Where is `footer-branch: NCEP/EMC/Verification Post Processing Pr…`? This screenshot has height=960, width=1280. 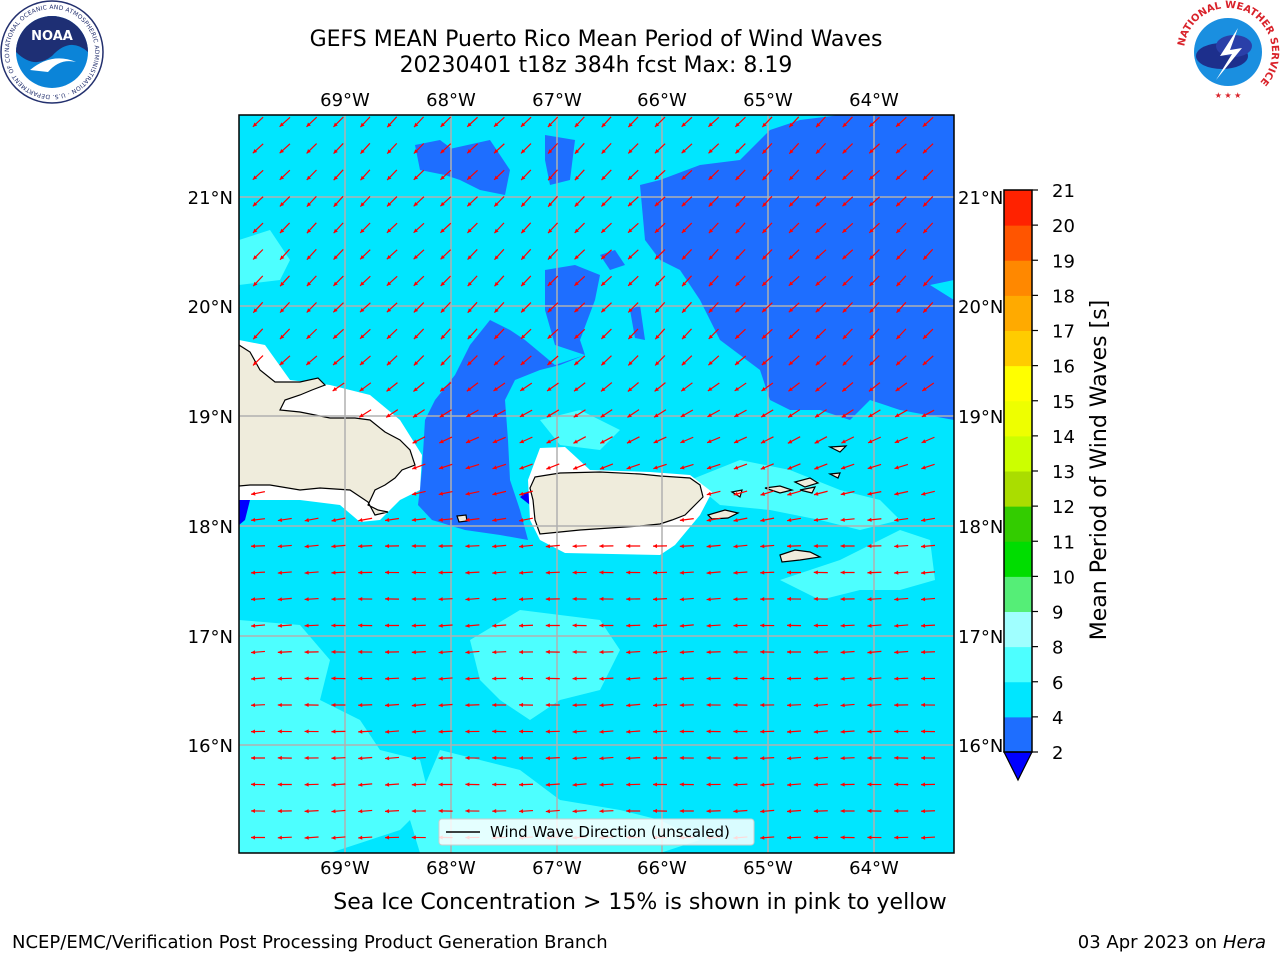
footer-branch: NCEP/EMC/Verification Post Processing Pr… is located at coordinates (310, 942).